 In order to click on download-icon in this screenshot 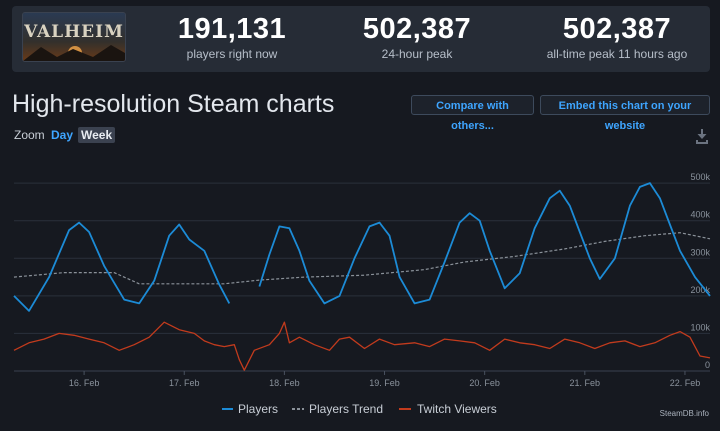, I will do `click(702, 136)`.